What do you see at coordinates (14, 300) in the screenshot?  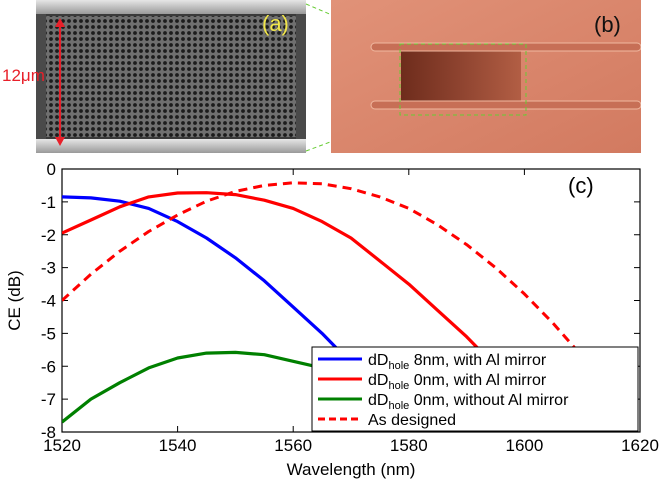 I see `y-axis-label: CE (dB)` at bounding box center [14, 300].